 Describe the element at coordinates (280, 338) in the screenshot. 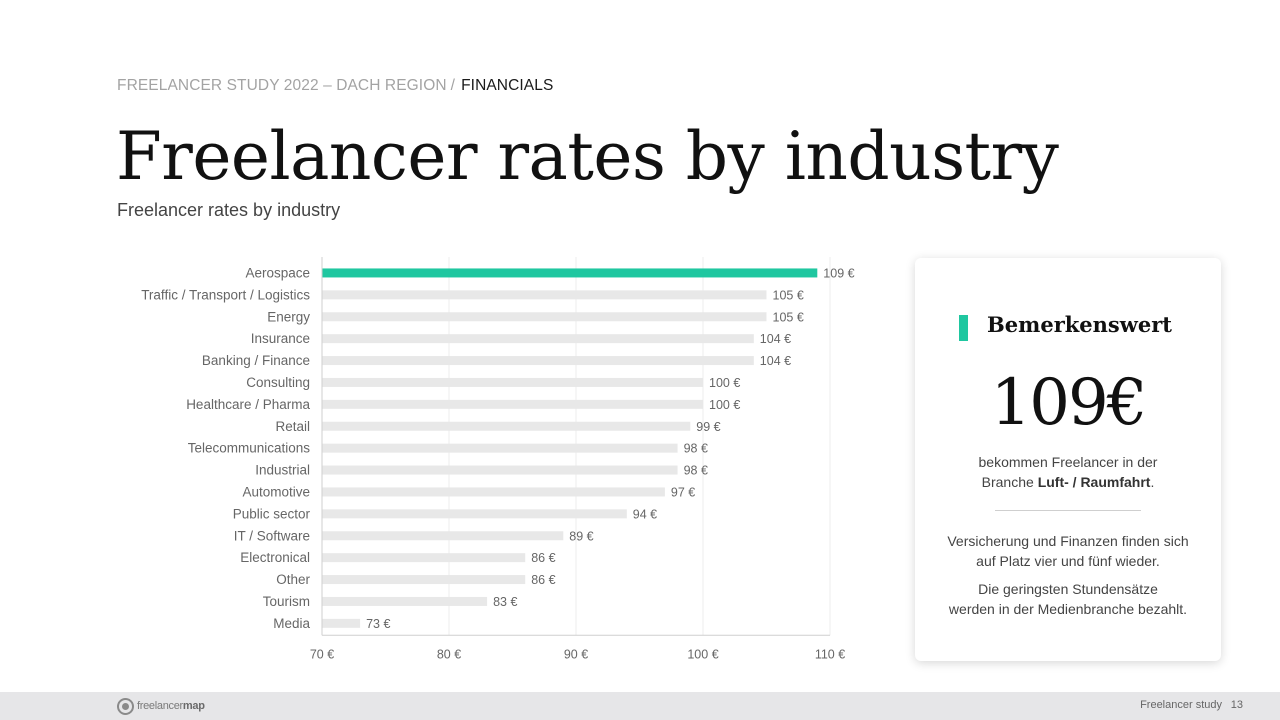

I see `category-label: Insurance` at that location.